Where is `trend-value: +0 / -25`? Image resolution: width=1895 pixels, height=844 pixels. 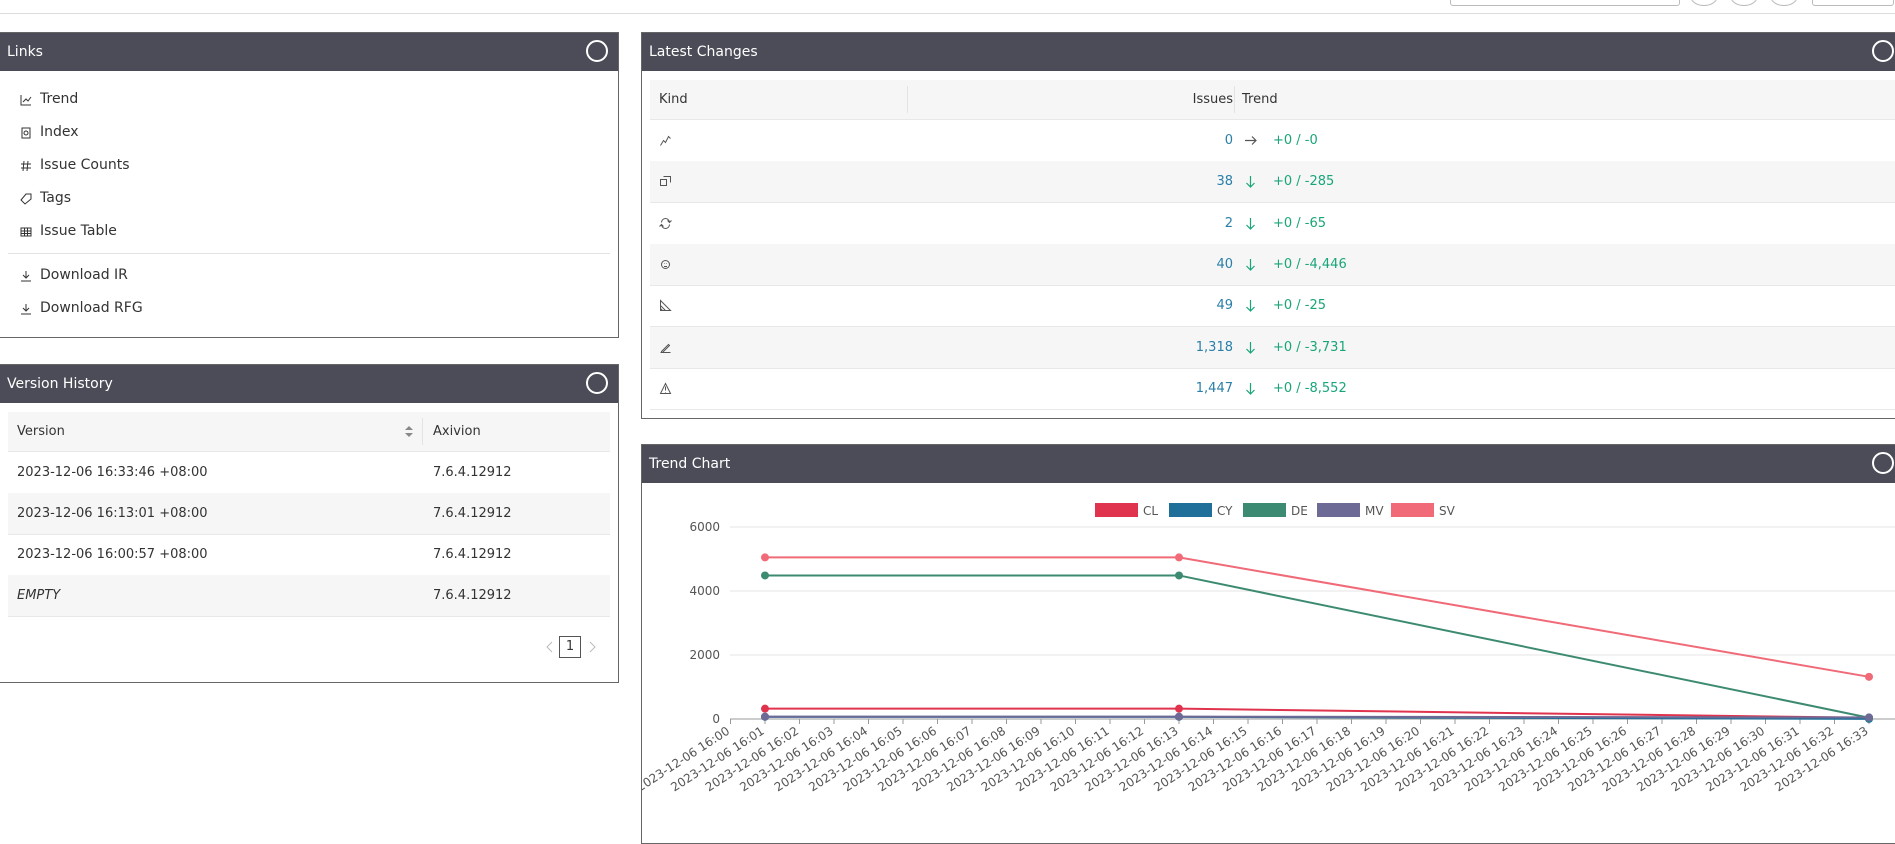 trend-value: +0 / -25 is located at coordinates (1300, 306).